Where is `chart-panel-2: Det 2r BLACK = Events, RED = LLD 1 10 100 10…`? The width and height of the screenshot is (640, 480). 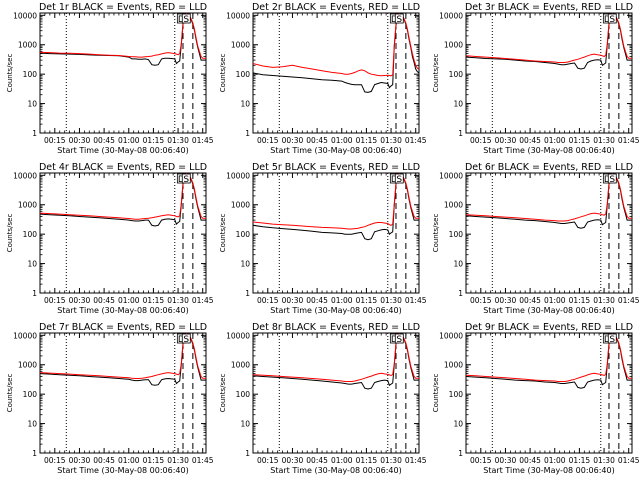
chart-panel-2: Det 2r BLACK = Events, RED = LLD 1 10 100 10… is located at coordinates (323, 78).